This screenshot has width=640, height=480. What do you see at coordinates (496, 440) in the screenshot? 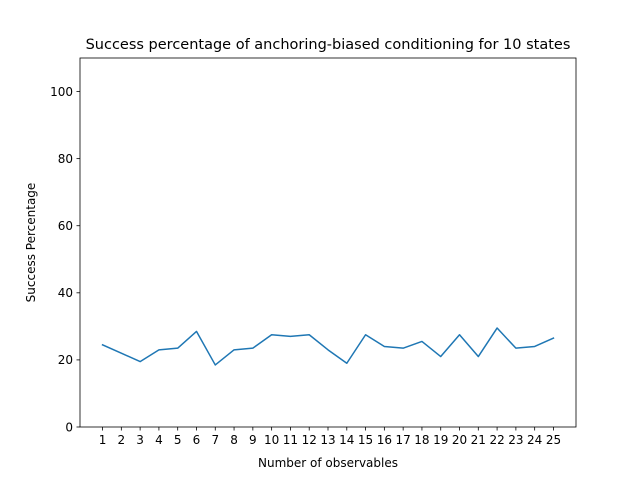
I see `x-tick-label: 22` at bounding box center [496, 440].